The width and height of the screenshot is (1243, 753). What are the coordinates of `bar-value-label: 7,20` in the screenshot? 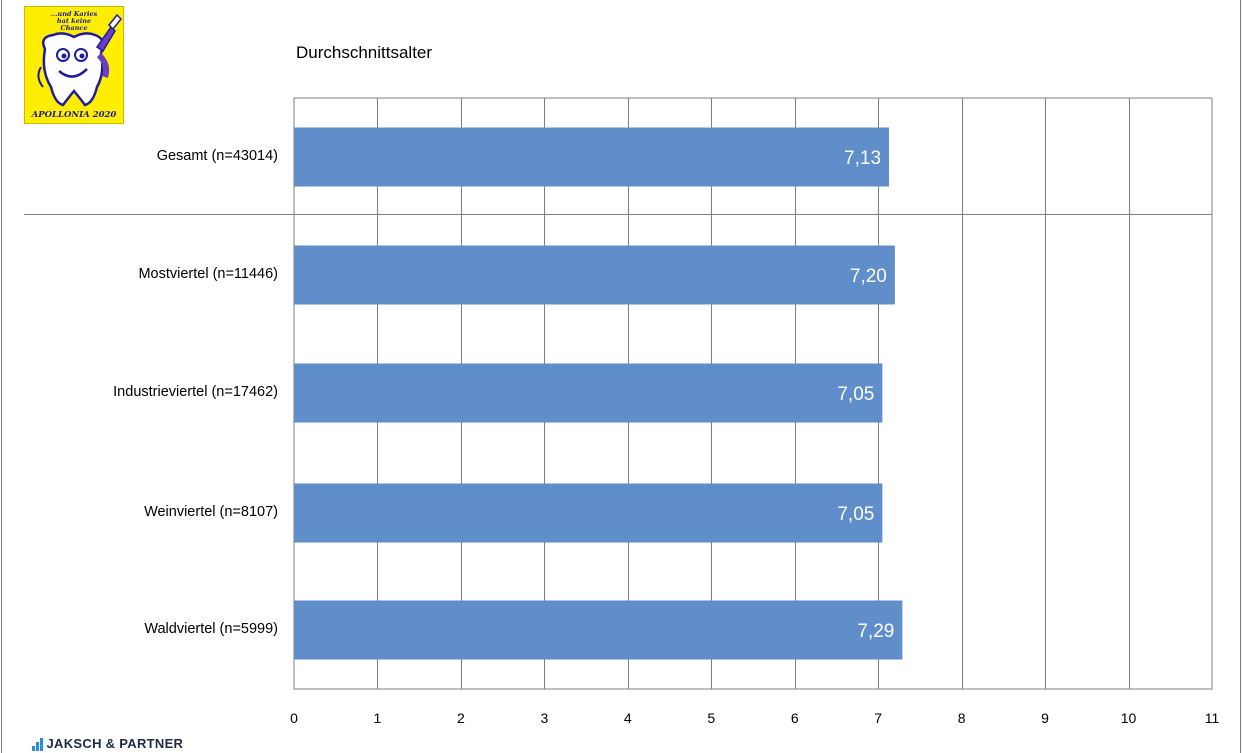 It's located at (868, 276).